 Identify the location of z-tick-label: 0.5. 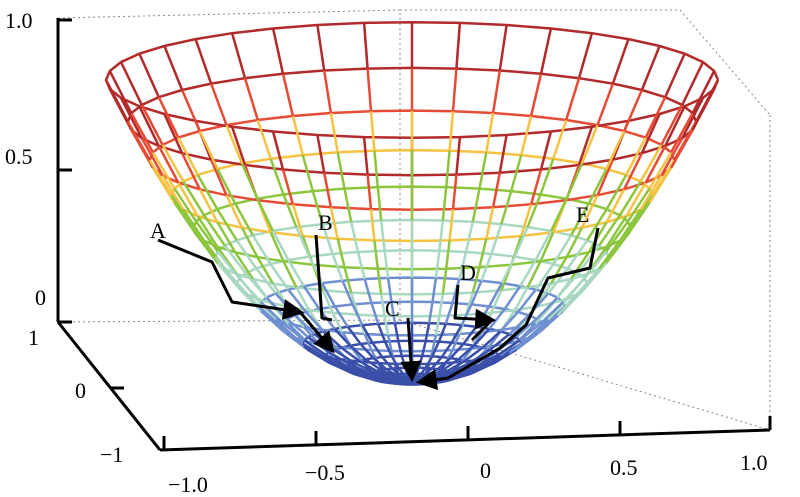
(19, 156).